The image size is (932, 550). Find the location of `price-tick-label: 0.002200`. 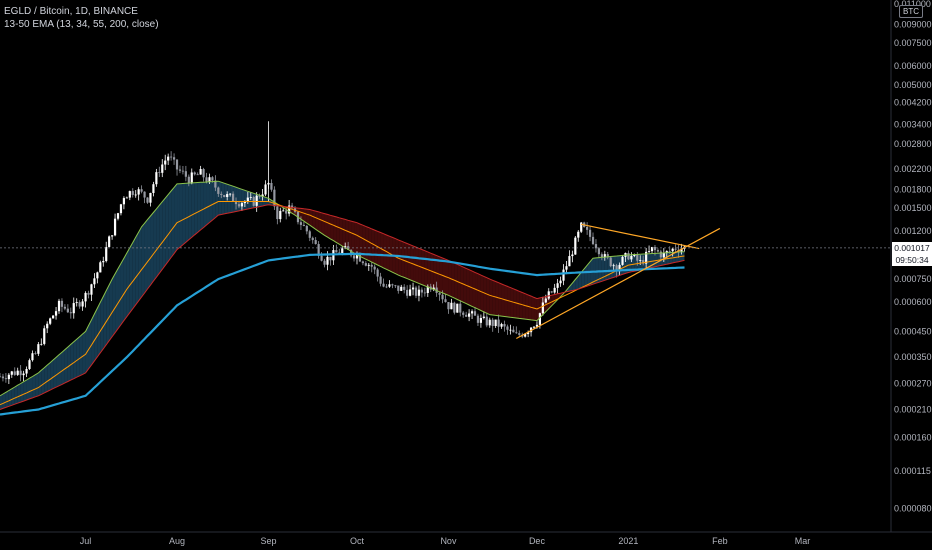

price-tick-label: 0.002200 is located at coordinates (913, 169).